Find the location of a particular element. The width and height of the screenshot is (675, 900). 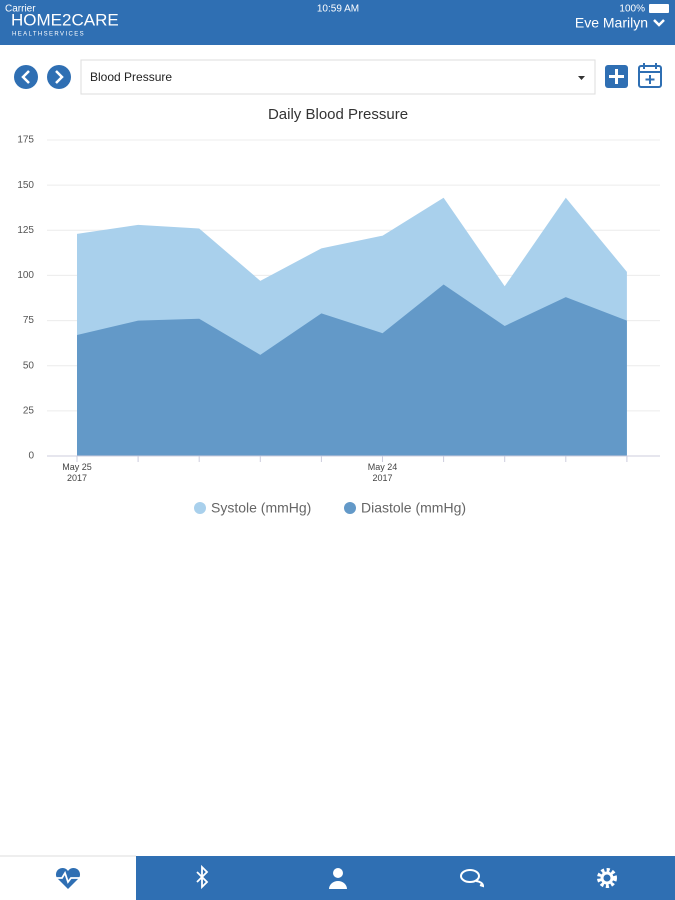

selector-box is located at coordinates (338, 77).